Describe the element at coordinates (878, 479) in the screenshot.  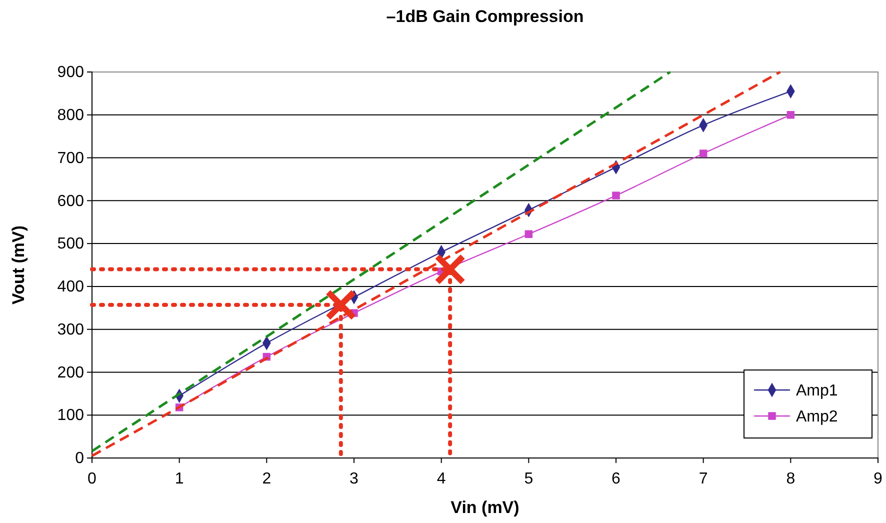
I see `x-tick-label: 9` at that location.